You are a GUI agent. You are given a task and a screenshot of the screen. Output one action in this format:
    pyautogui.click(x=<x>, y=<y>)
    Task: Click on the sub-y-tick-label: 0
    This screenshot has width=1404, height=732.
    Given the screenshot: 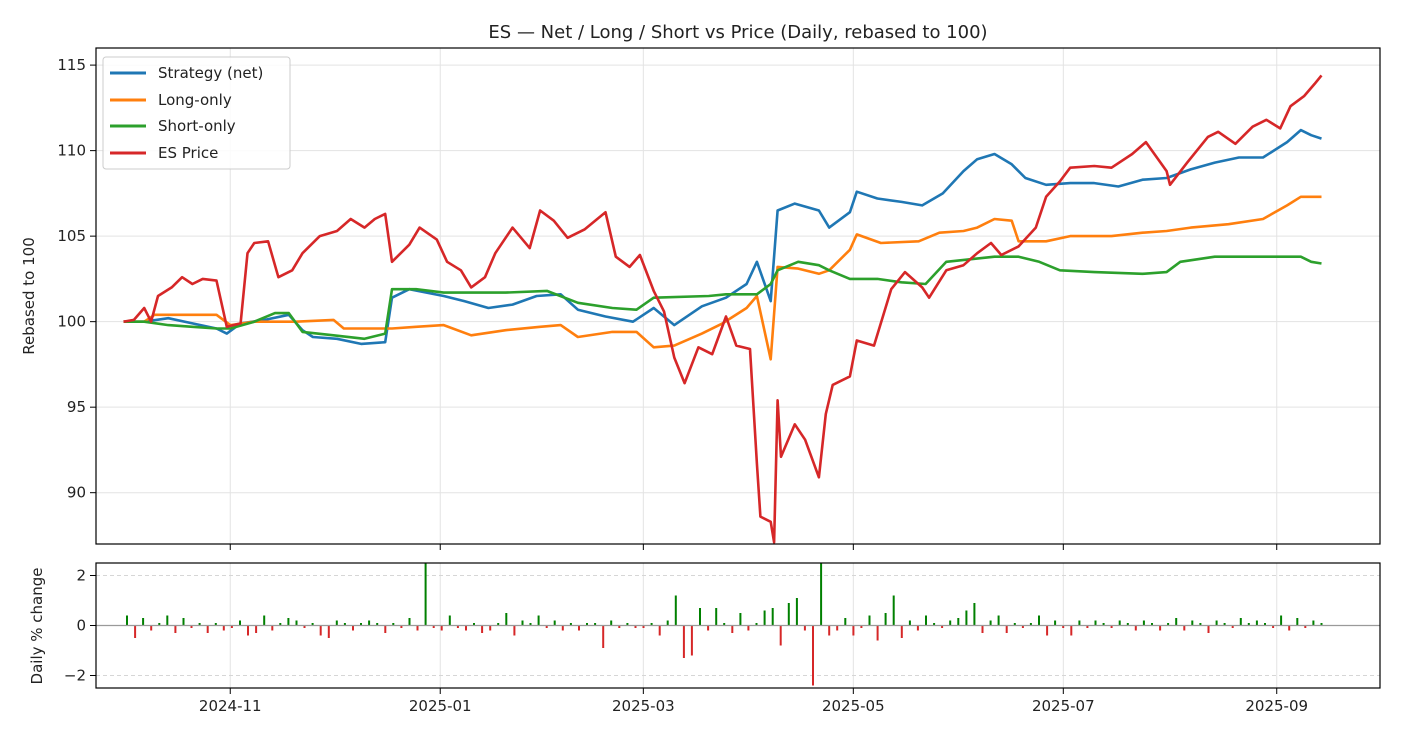 What is the action you would take?
    pyautogui.click(x=81, y=626)
    